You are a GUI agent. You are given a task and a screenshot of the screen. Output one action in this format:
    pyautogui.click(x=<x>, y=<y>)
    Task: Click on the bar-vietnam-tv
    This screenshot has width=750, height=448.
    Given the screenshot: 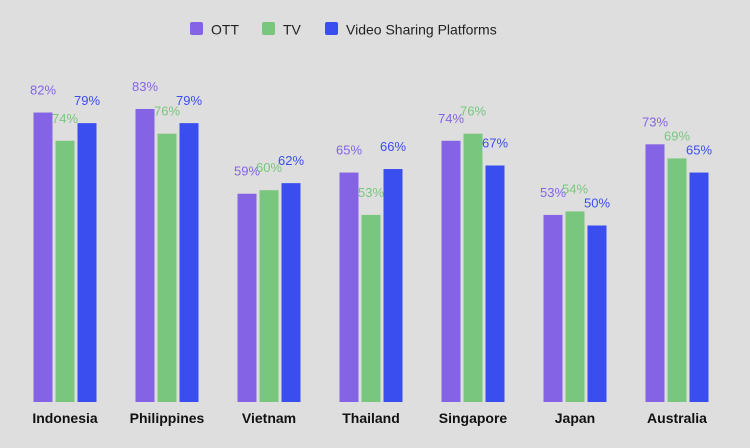 What is the action you would take?
    pyautogui.click(x=269, y=296)
    